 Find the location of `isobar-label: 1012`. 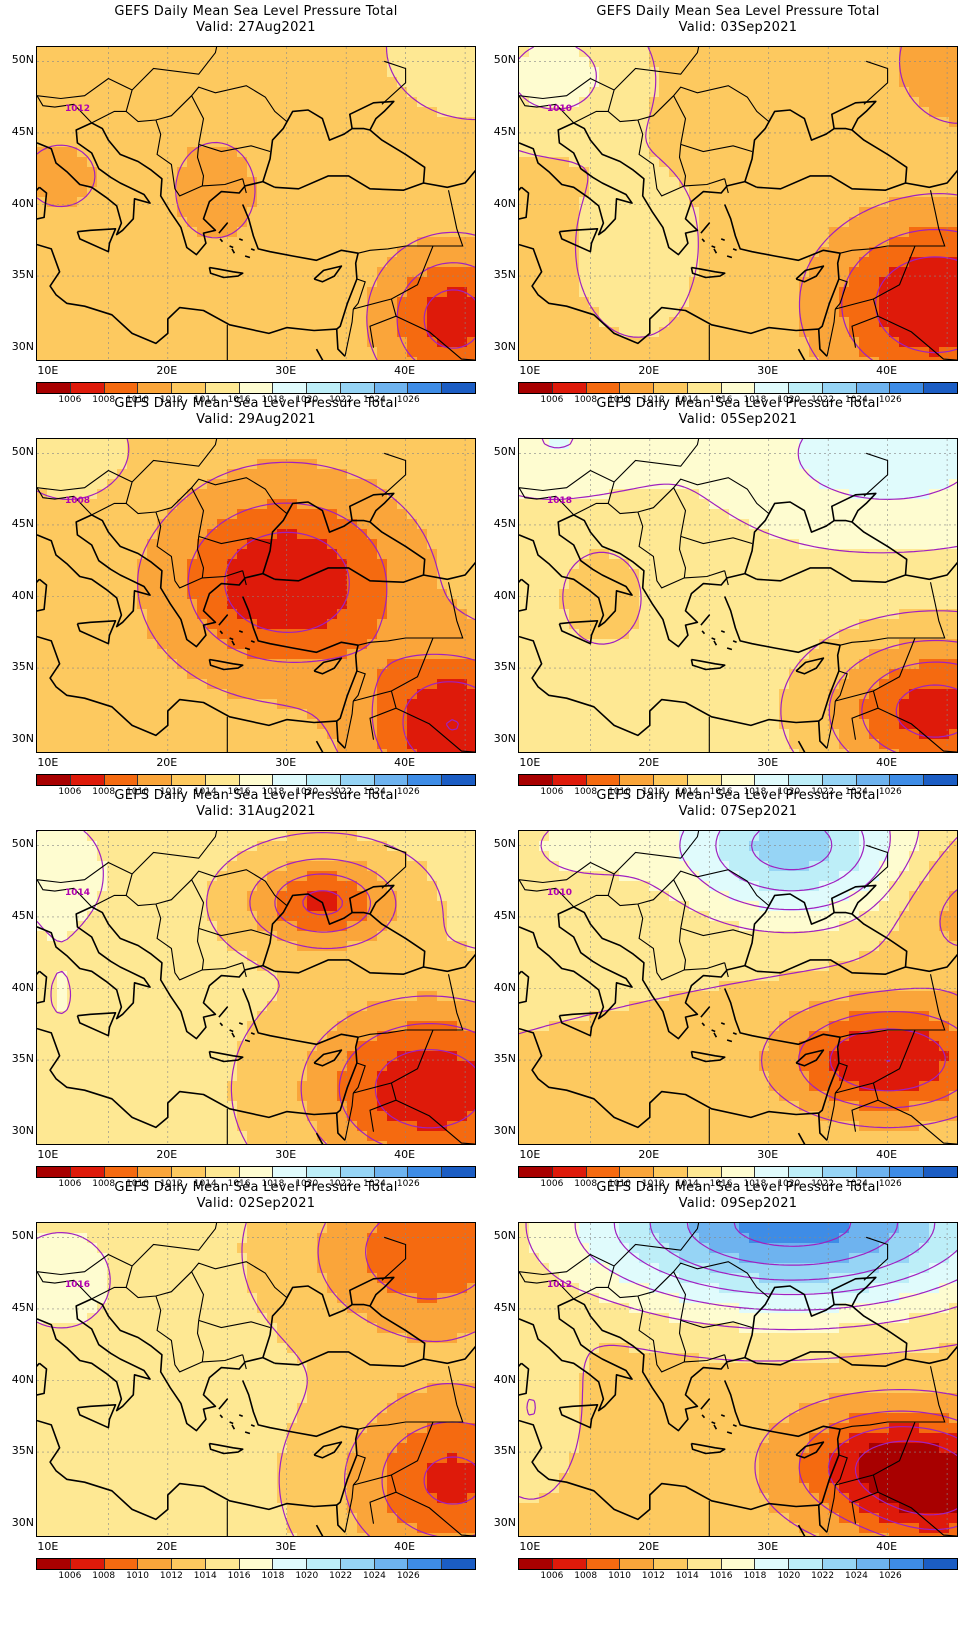

isobar-label: 1012 is located at coordinates (559, 1285).